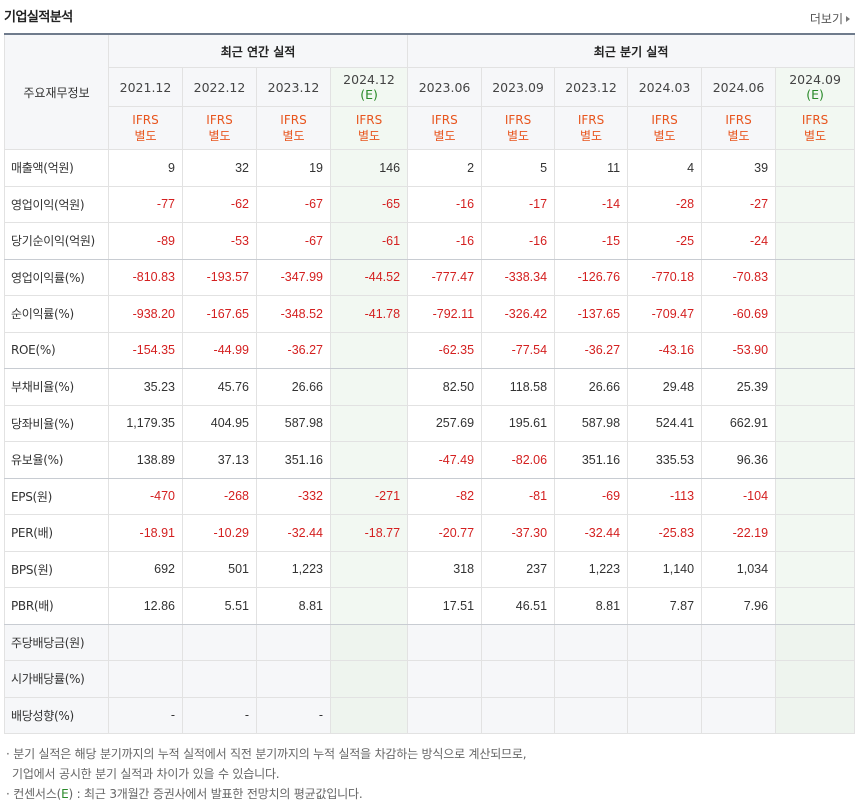 This screenshot has height=807, width=858. I want to click on table-cell: 2, so click(445, 168).